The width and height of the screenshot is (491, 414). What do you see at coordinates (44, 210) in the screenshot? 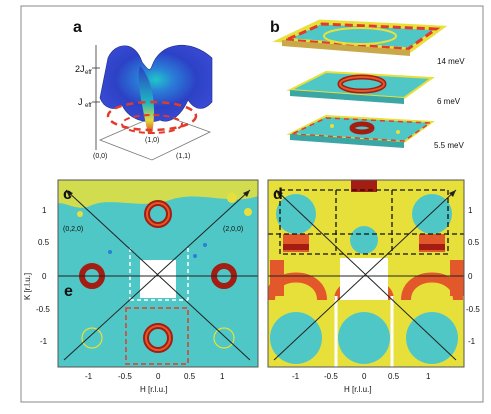
I see `c-ytick-1: 1` at bounding box center [44, 210].